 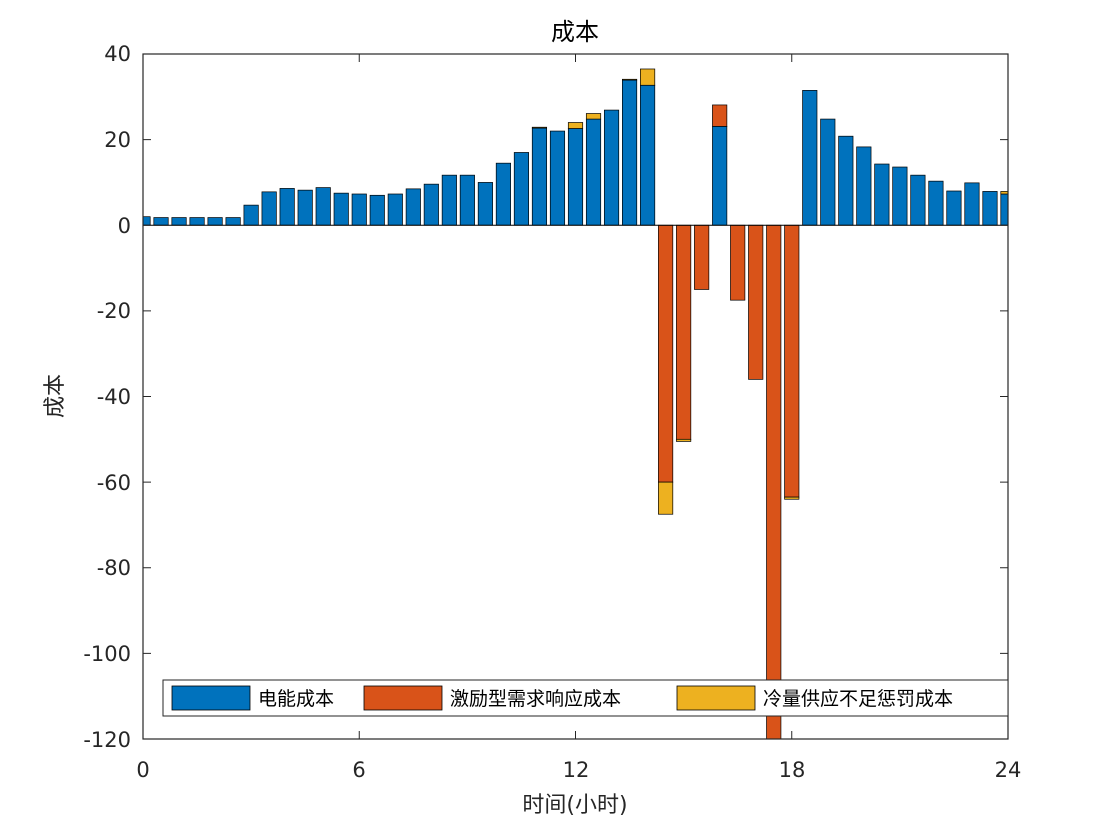 What do you see at coordinates (716, 698) in the screenshot?
I see `legend-swatch-cooling-penalty` at bounding box center [716, 698].